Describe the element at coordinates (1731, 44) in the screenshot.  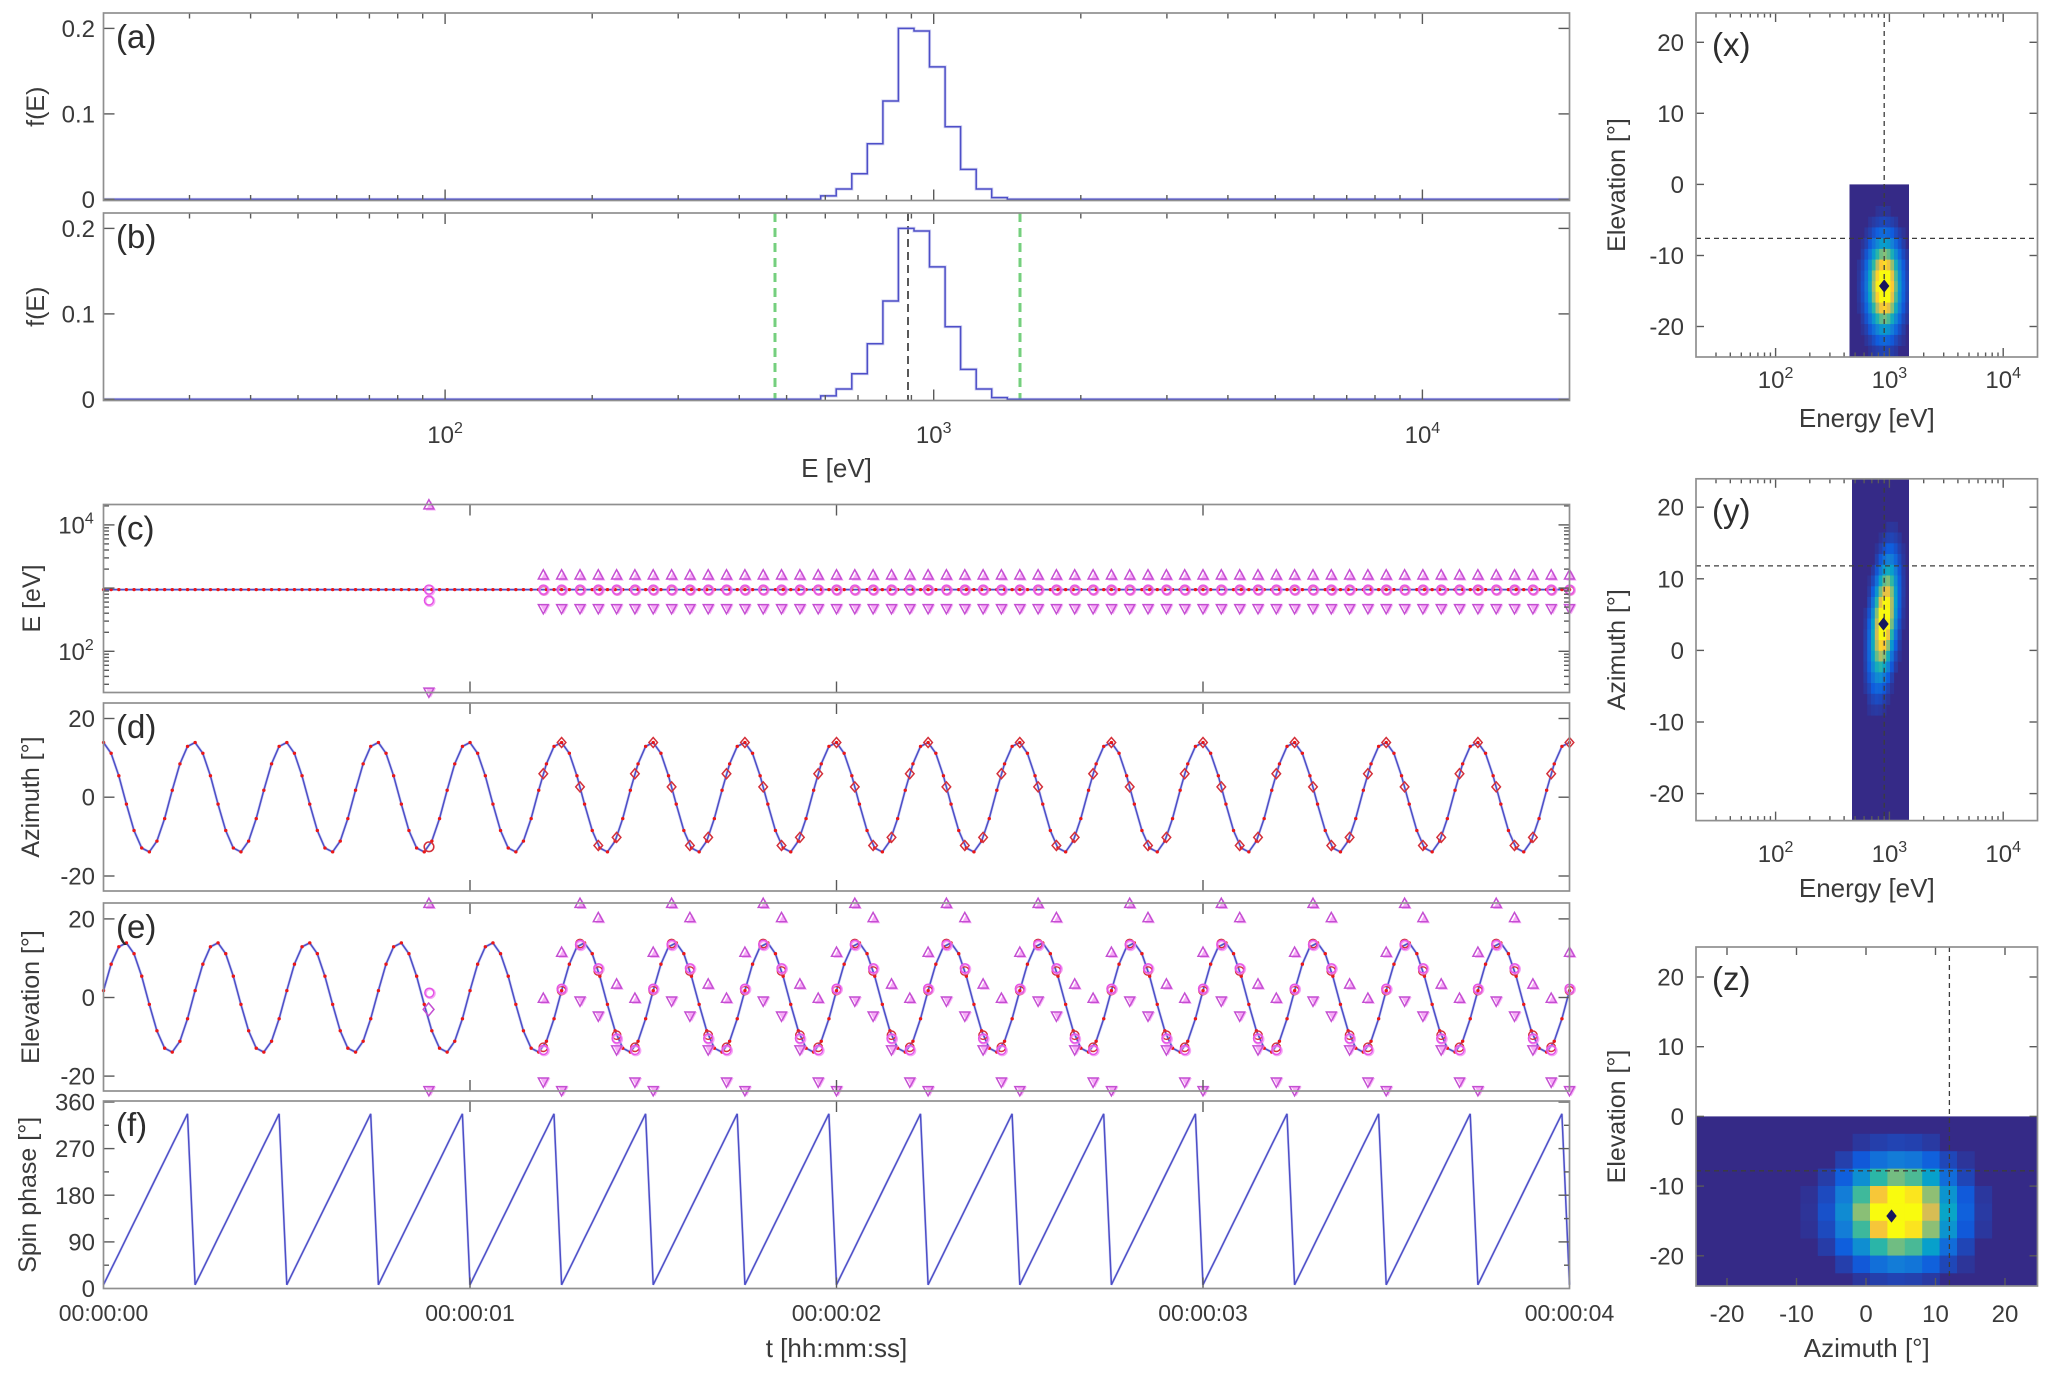
I see `svg-text: (x)` at that location.